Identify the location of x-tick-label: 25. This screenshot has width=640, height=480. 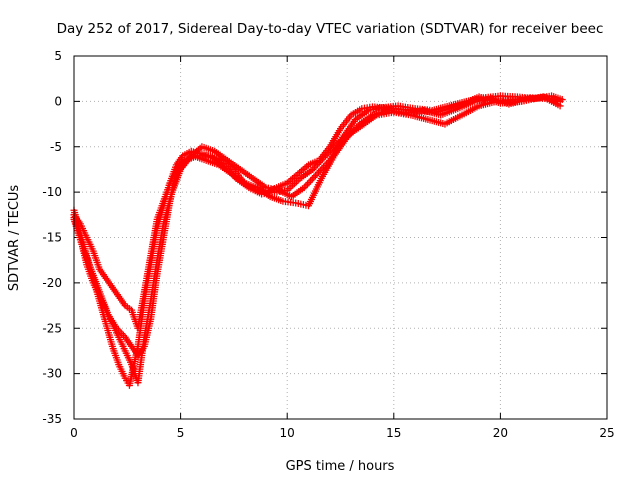
(606, 433).